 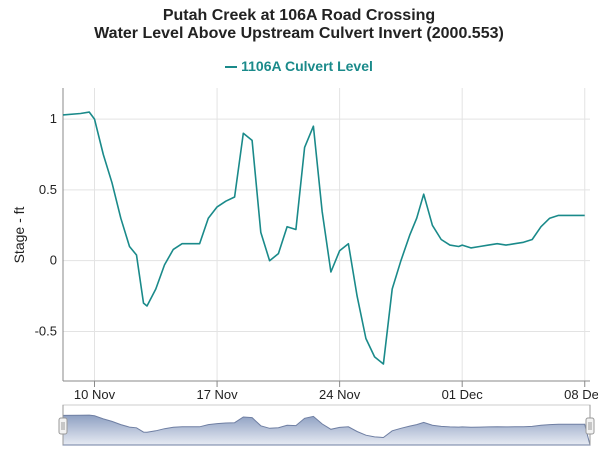 I want to click on y-axis-label: Stage - ft, so click(x=19, y=234).